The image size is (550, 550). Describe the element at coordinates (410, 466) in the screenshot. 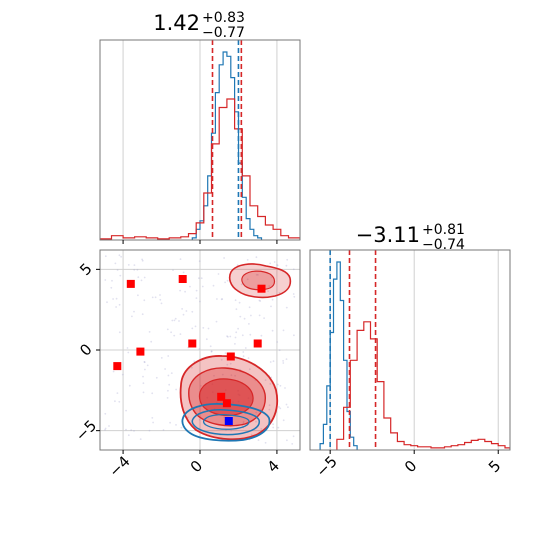

I see `hist-y-tick-label: 0` at that location.